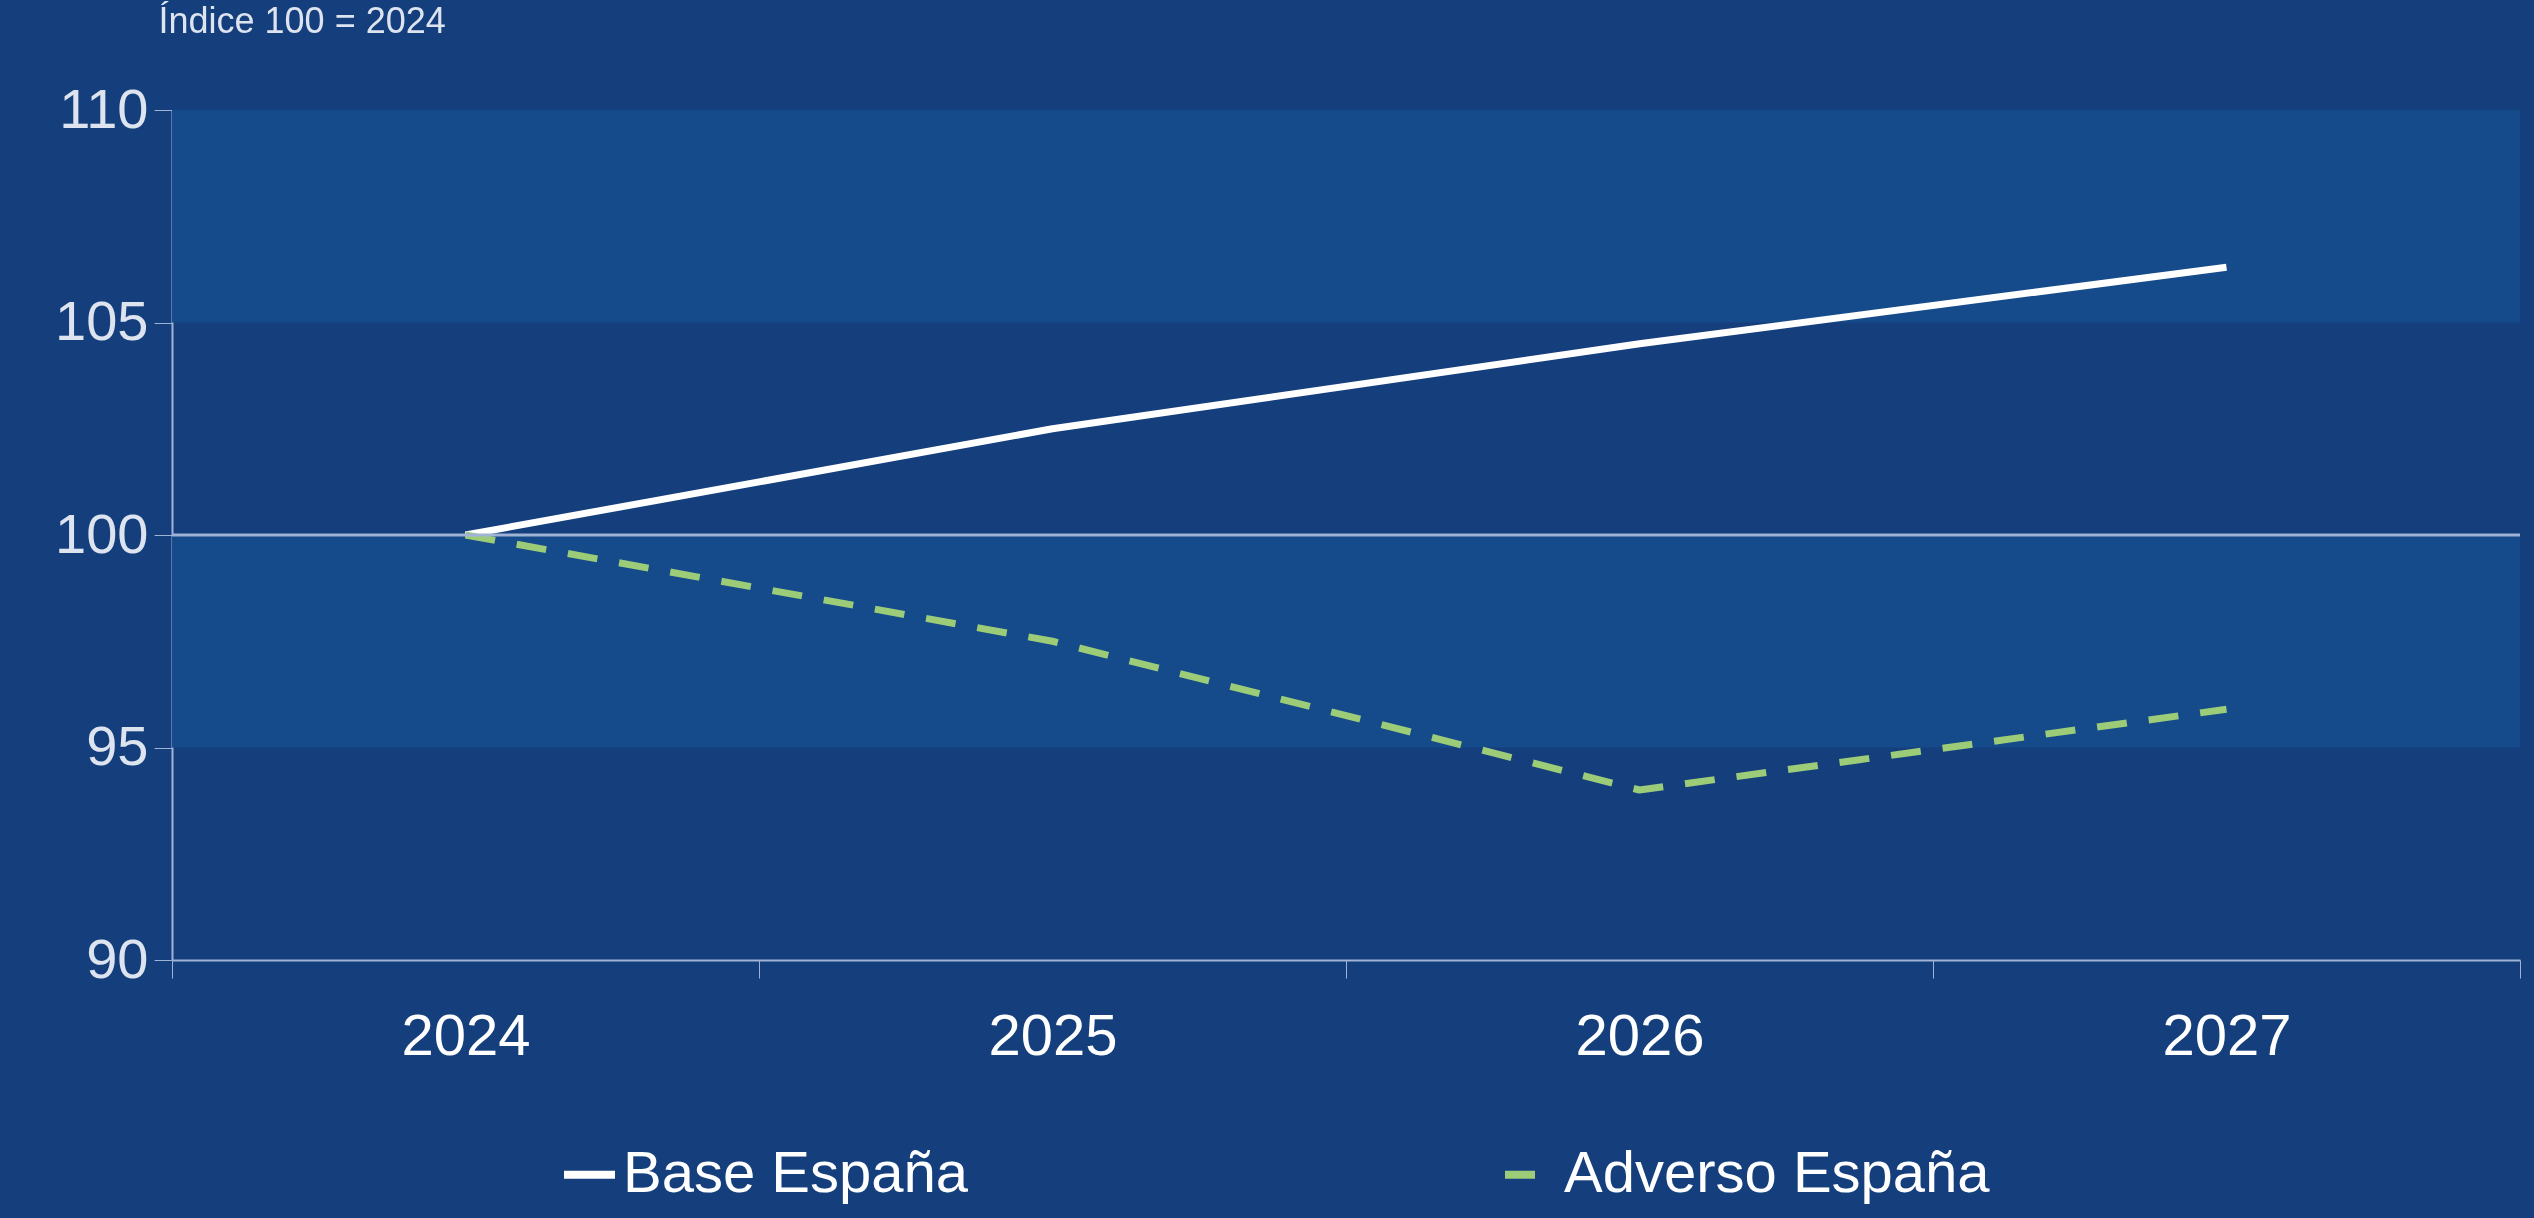 The height and width of the screenshot is (1218, 2534). Describe the element at coordinates (1053, 1034) in the screenshot. I see `x-tick-label: 2025` at that location.